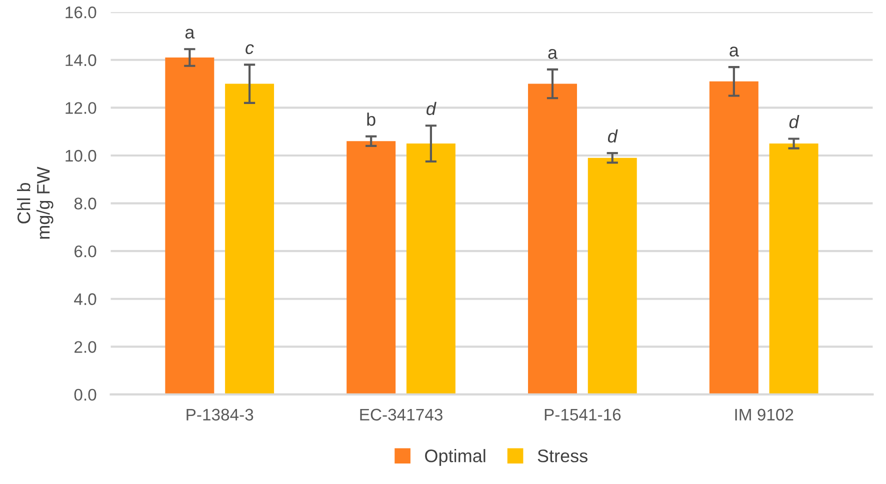 Image resolution: width=886 pixels, height=484 pixels. Describe the element at coordinates (250, 49) in the screenshot. I see `data-label: c` at that location.